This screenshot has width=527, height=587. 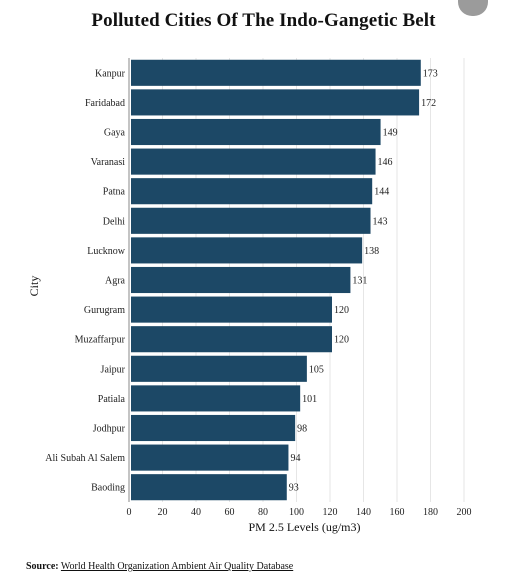 What do you see at coordinates (85, 458) in the screenshot?
I see `category-label: Ali Subah Al Salem` at bounding box center [85, 458].